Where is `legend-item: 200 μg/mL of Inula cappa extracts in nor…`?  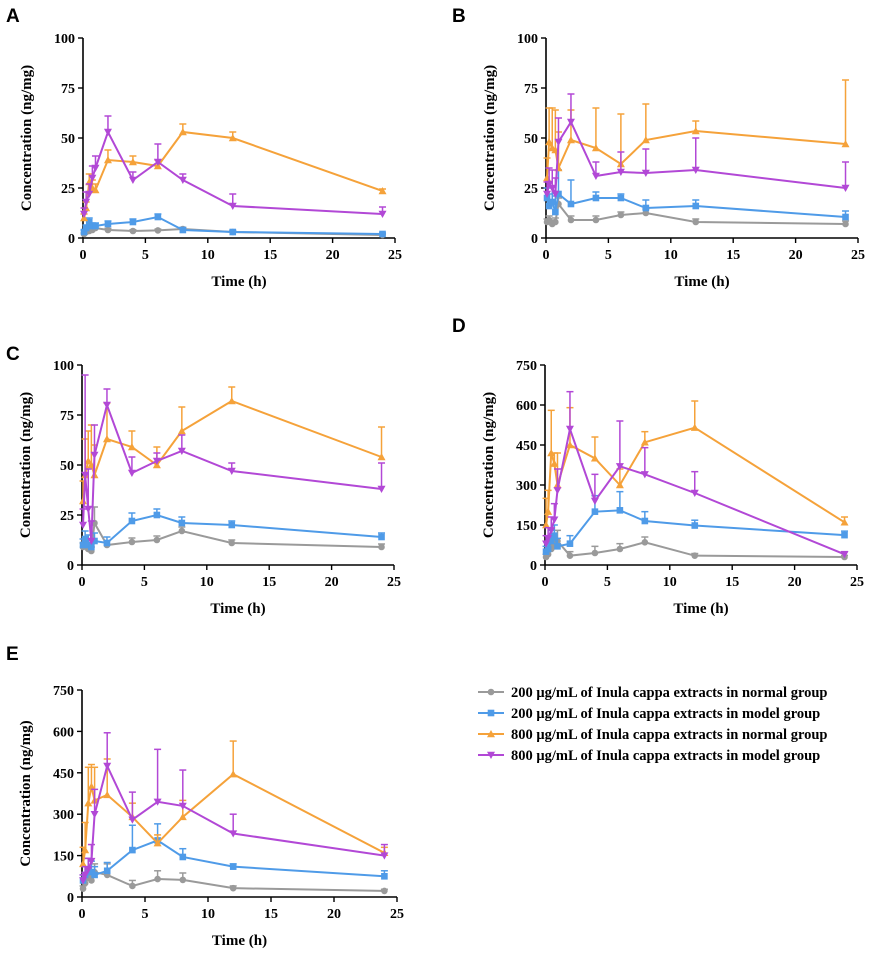 legend-item: 200 μg/mL of Inula cappa extracts in nor… is located at coordinates (653, 693).